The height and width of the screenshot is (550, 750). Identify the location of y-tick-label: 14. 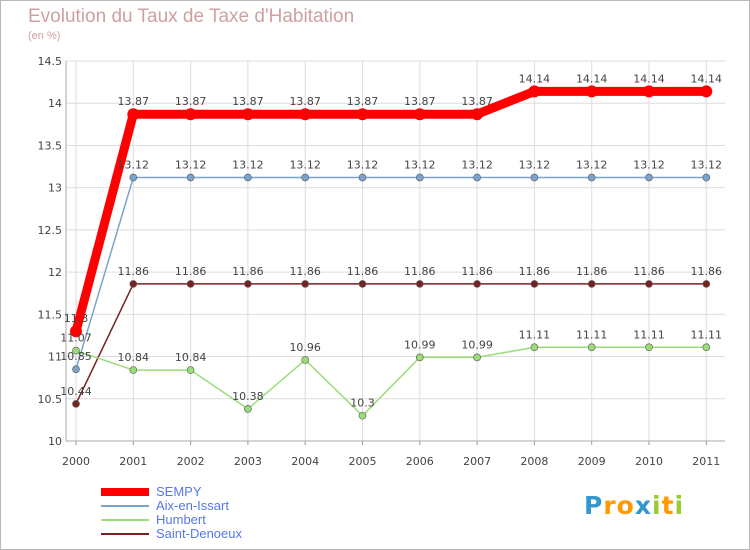
(55, 103).